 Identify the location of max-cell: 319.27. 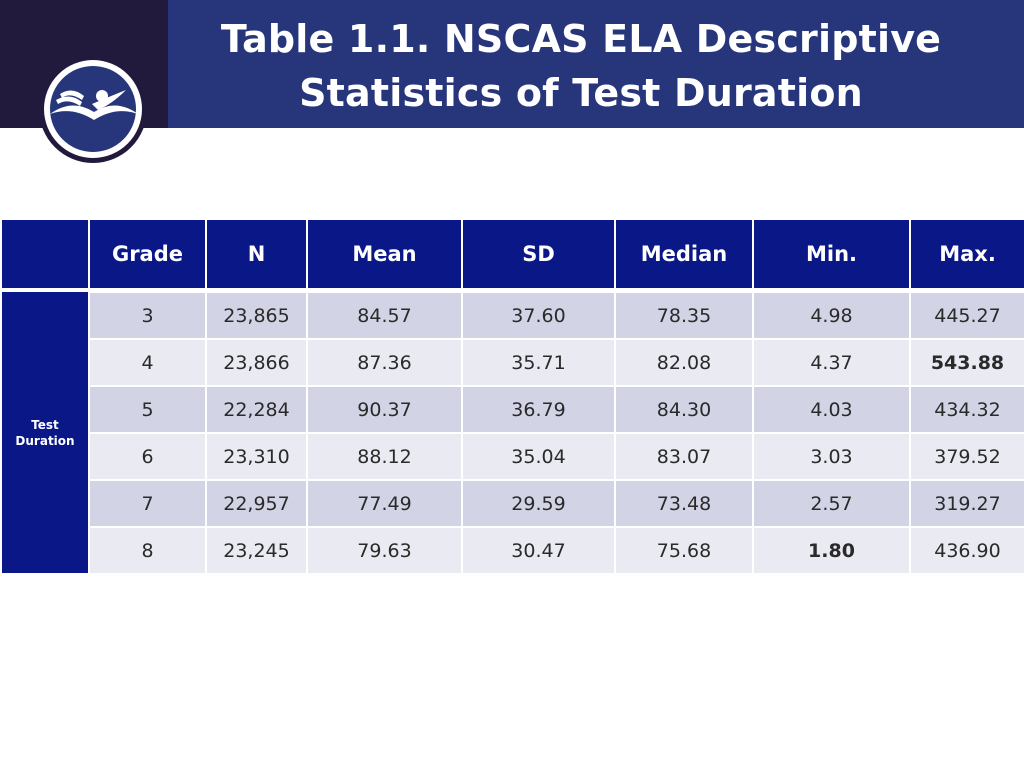
(966, 503).